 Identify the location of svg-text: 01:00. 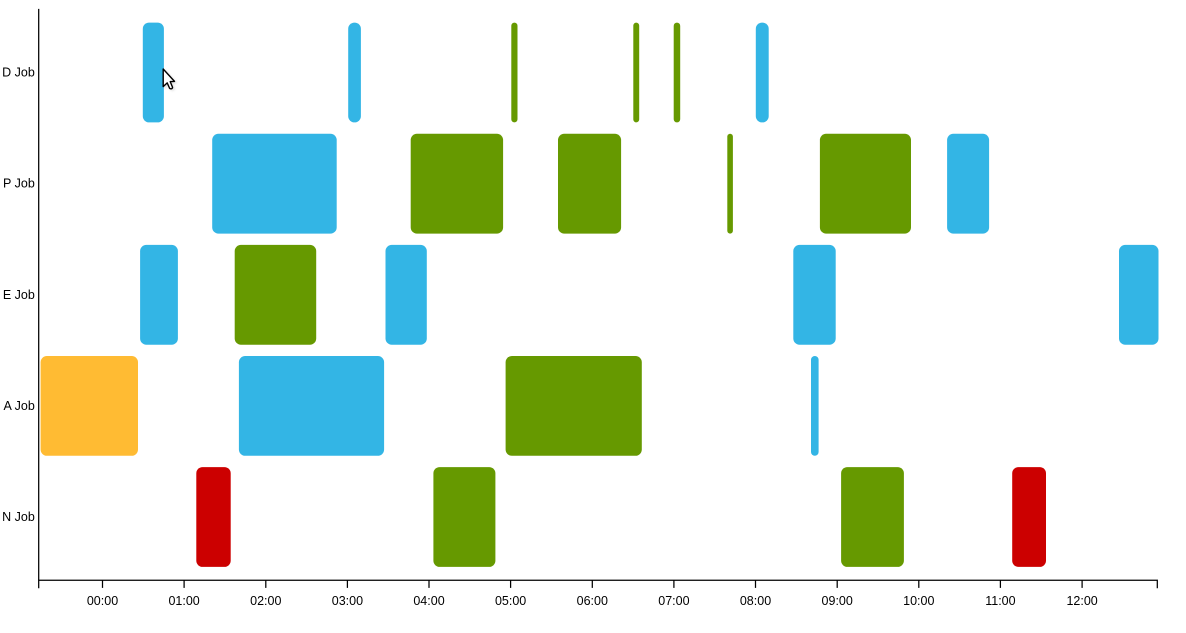
(183, 601).